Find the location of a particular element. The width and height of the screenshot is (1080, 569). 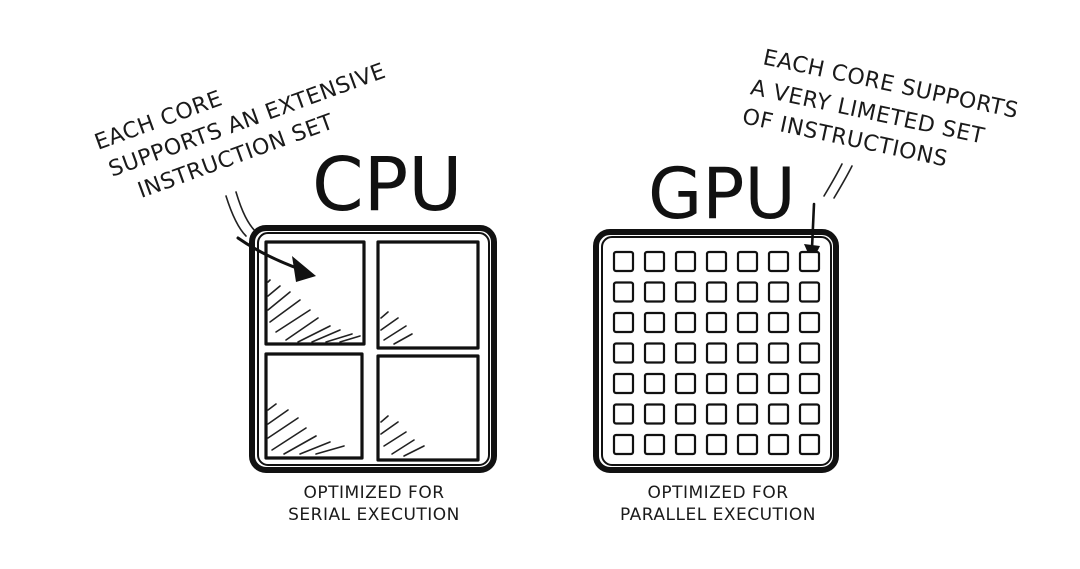

gpu-title: GPU is located at coordinates (722, 194).